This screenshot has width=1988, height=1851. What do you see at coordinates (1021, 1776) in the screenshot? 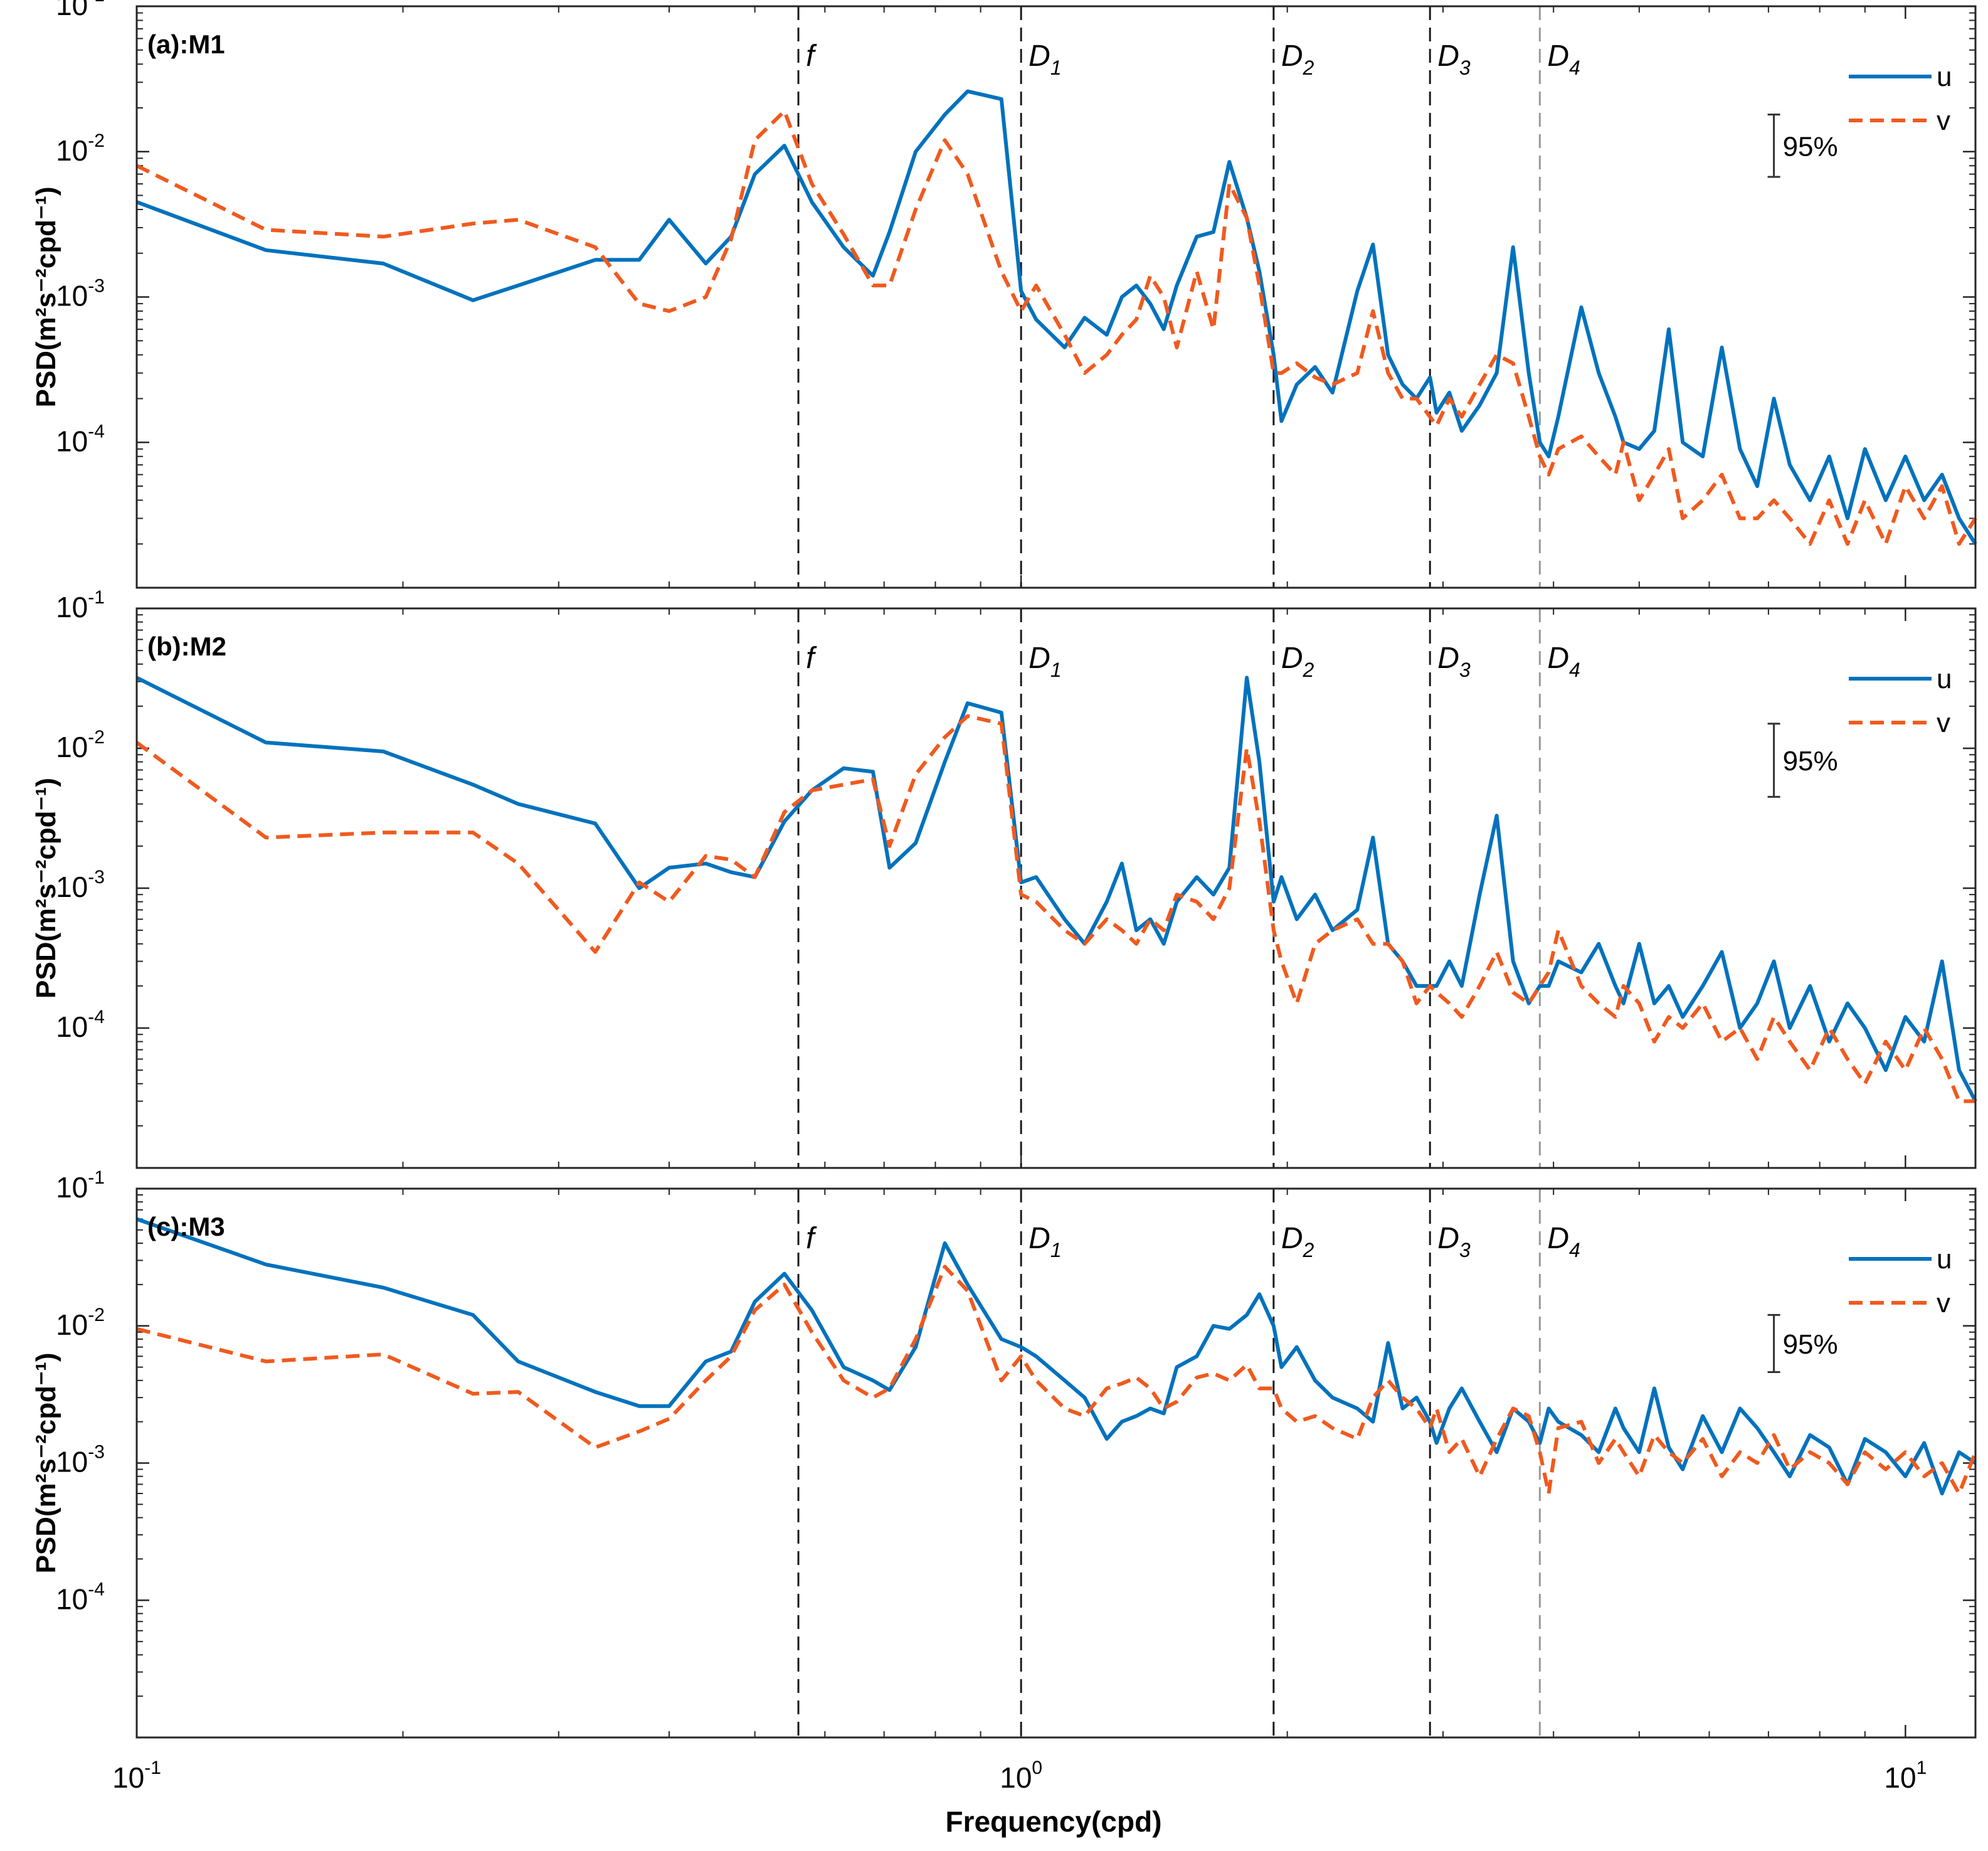
I see `x-tick-label: 10⁰` at bounding box center [1021, 1776].